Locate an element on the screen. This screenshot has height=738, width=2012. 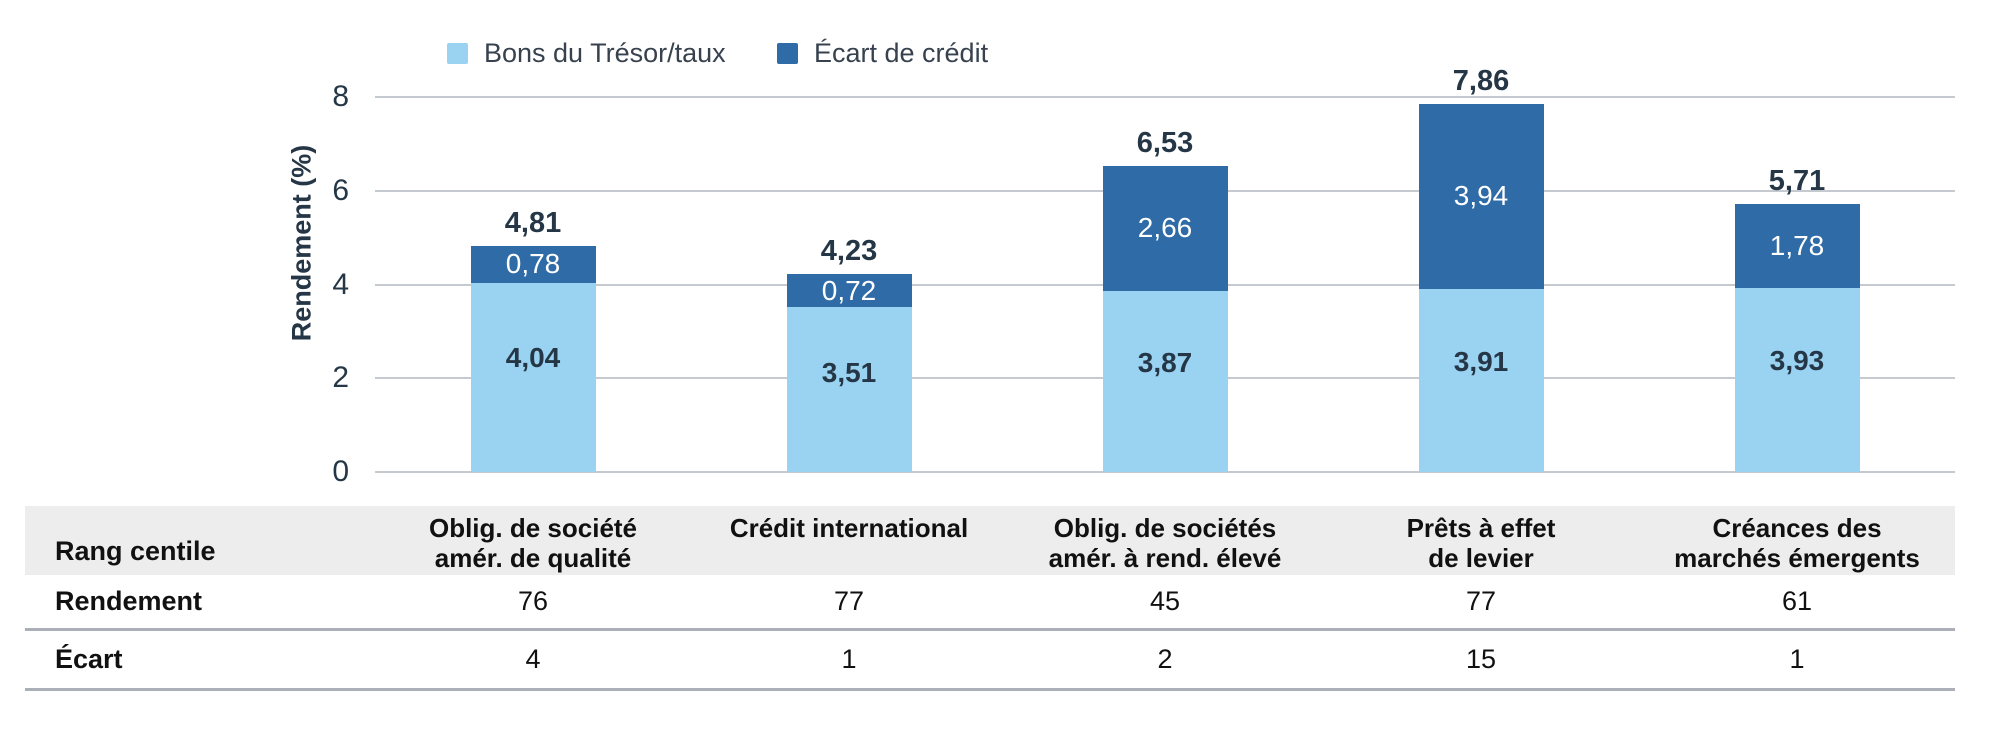
table-row-label: Écart is located at coordinates (200, 661).